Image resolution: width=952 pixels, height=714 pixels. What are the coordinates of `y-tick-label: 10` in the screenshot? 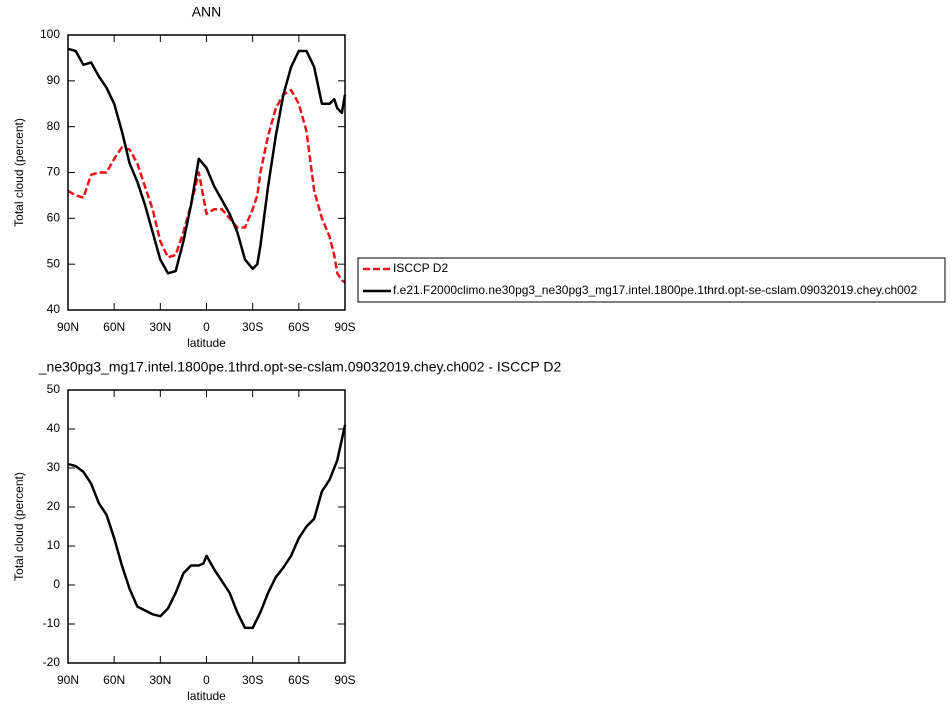 It's located at (54, 545).